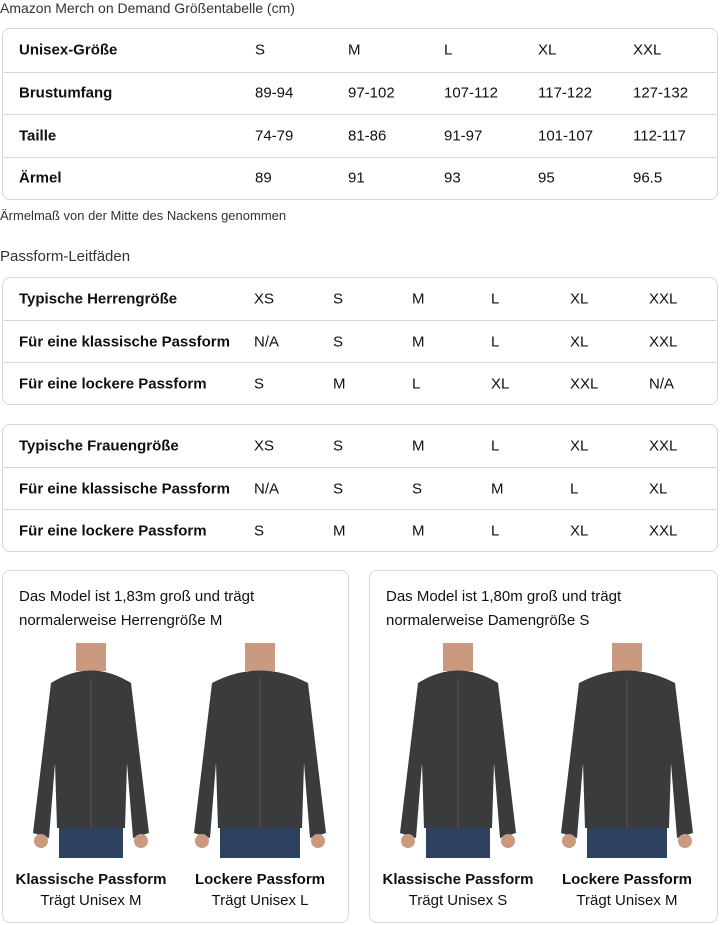  What do you see at coordinates (458, 900) in the screenshot?
I see `fit-size: Trägt Unisex S` at bounding box center [458, 900].